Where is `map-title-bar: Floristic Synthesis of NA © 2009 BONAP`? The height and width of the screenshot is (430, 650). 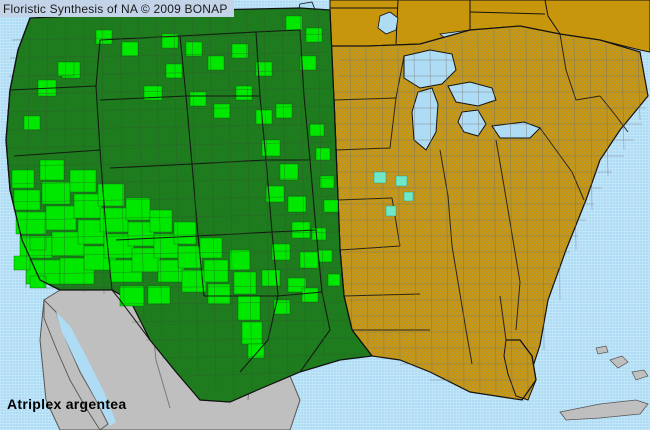 map-title-bar: Floristic Synthesis of NA © 2009 BONAP is located at coordinates (117, 8).